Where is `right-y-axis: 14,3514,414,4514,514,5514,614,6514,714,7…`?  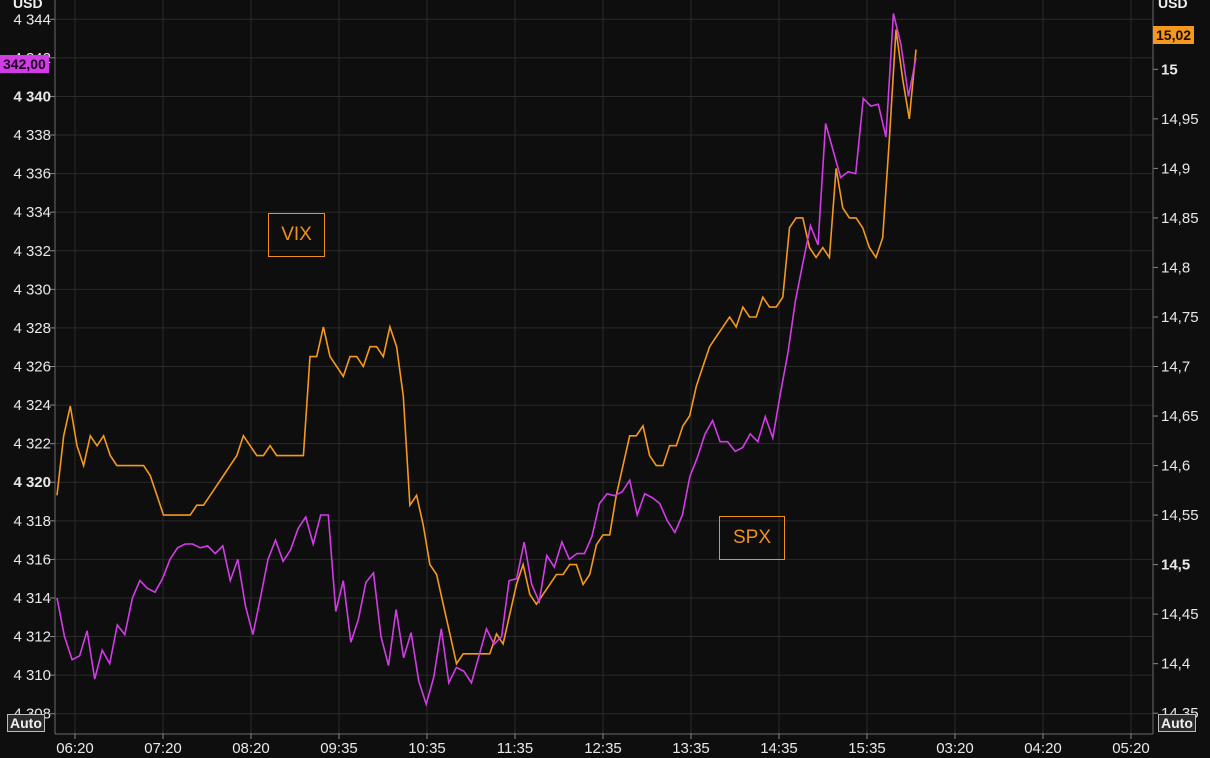
right-y-axis: 14,3514,414,4514,514,5514,614,6514,714,7… is located at coordinates (1176, 391).